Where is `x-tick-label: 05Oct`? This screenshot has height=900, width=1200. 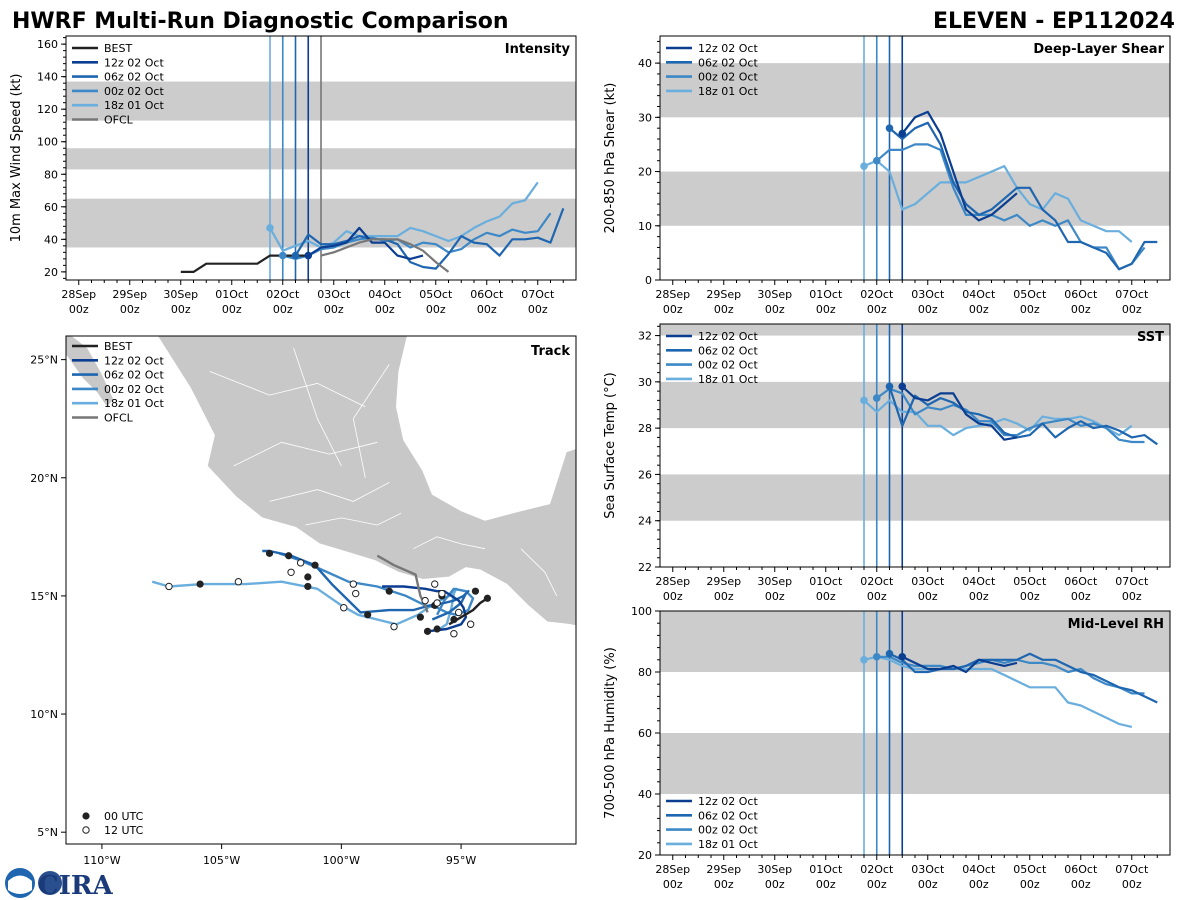 x-tick-label: 05Oct is located at coordinates (436, 294).